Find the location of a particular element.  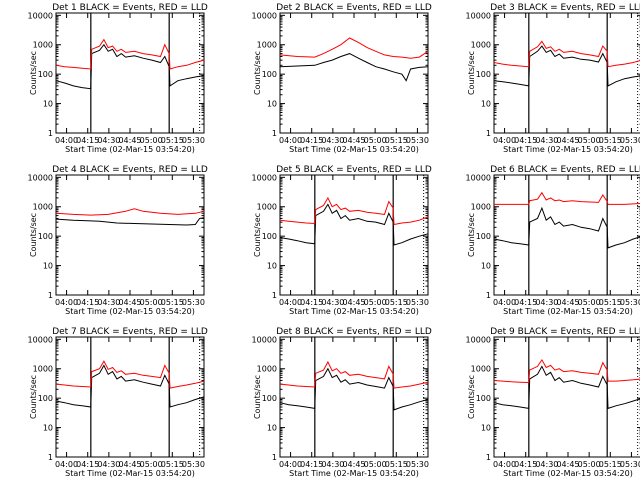

panel-title: Det 9 BLACK = Events, RED = LLD is located at coordinates (565, 332).